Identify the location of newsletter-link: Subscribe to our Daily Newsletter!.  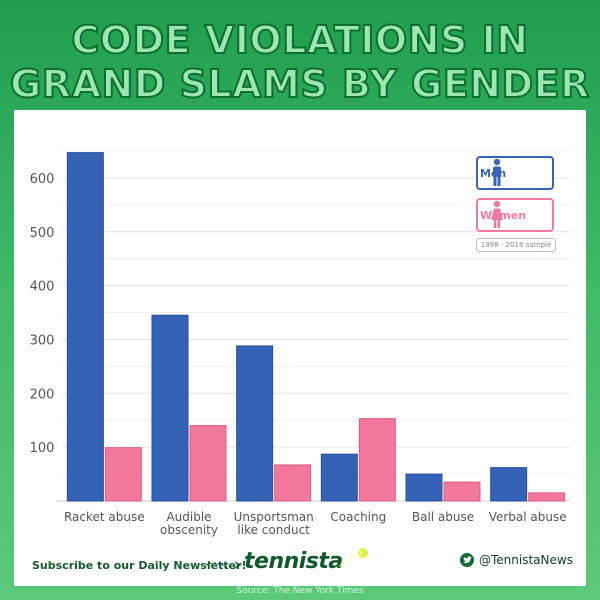
(139, 565).